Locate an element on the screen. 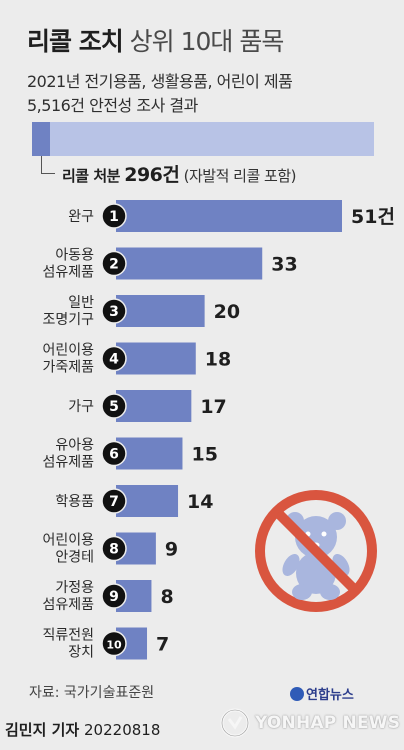  title-light: 상위 10대 품목 is located at coordinates (207, 41).